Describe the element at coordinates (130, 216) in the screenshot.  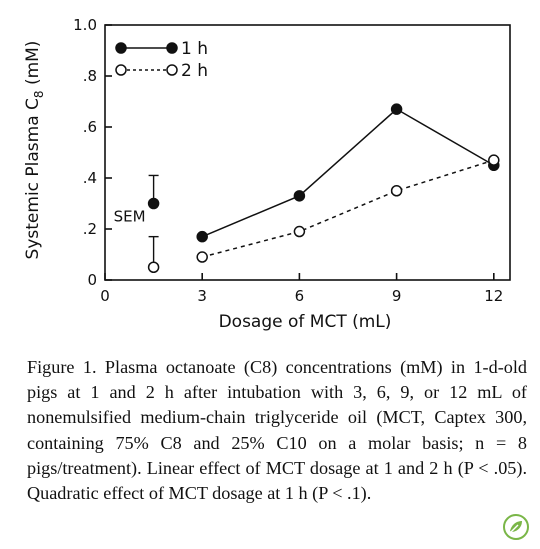
I see `sem-label: SEM` at that location.